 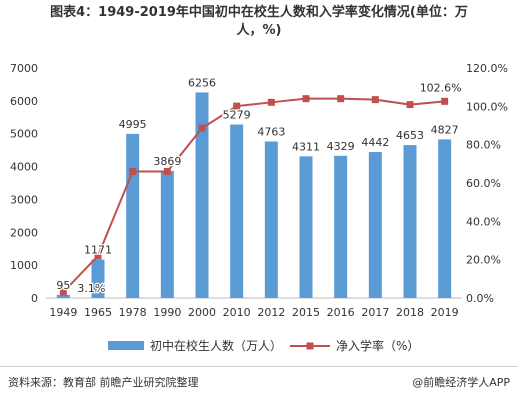 I want to click on line-point-1965, so click(x=98, y=256).